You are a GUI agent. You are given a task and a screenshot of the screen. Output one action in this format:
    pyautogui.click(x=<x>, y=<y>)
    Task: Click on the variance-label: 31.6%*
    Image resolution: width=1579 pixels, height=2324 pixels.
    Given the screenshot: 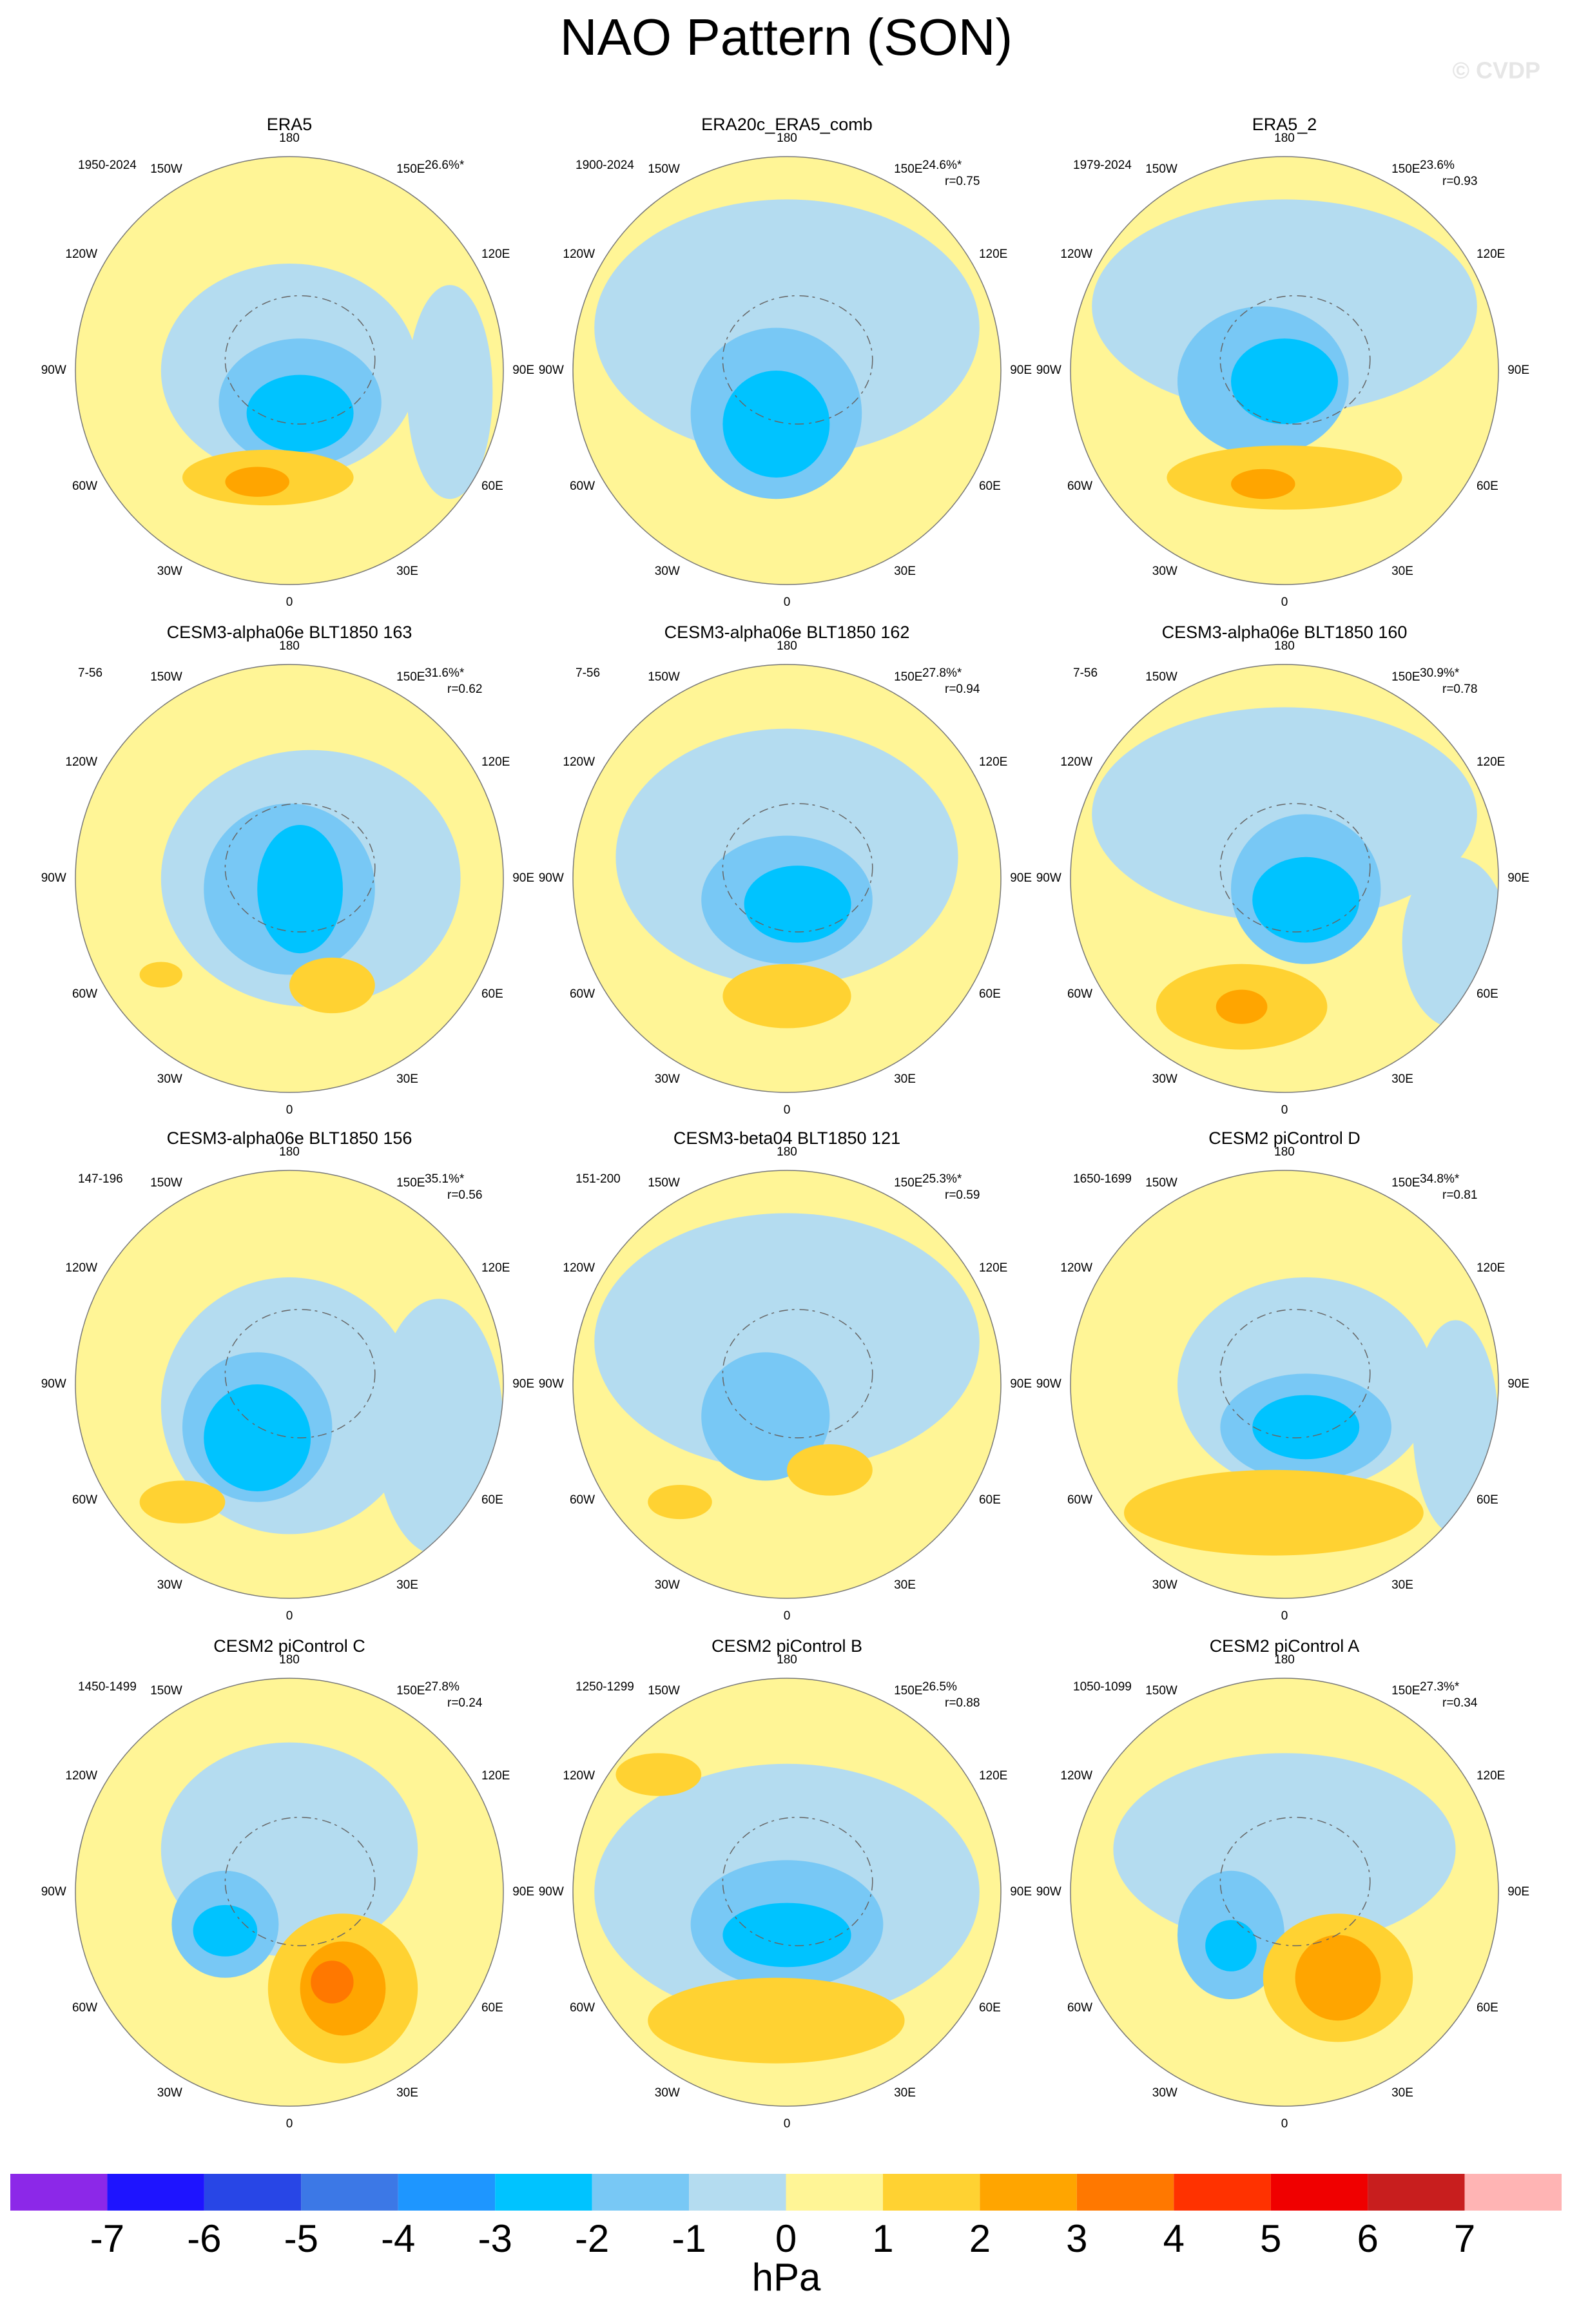 What is the action you would take?
    pyautogui.click(x=445, y=673)
    